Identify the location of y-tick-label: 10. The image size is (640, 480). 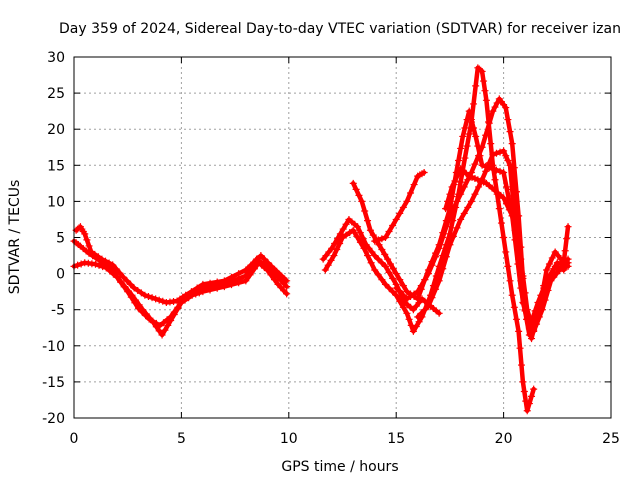
(56, 202).